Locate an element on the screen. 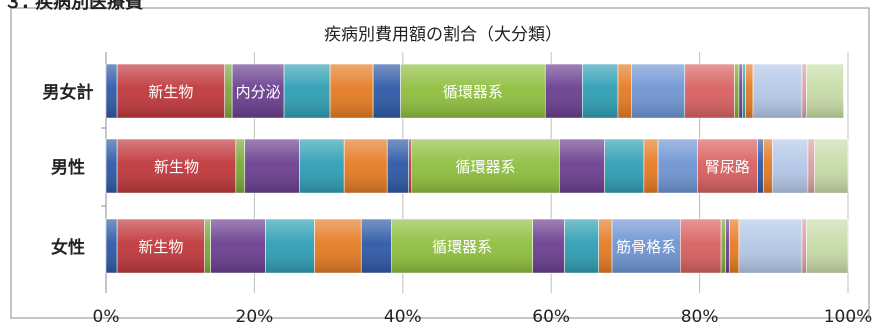 This screenshot has height=332, width=878. chart-title: 疾病別費用額の割合（大分類） is located at coordinates (443, 35).